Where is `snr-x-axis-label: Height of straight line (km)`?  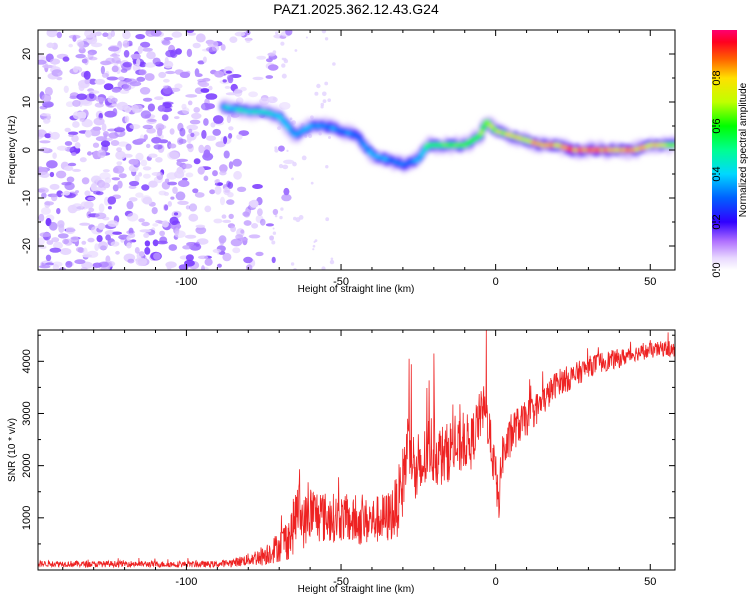 snr-x-axis-label: Height of straight line (km) is located at coordinates (356, 589).